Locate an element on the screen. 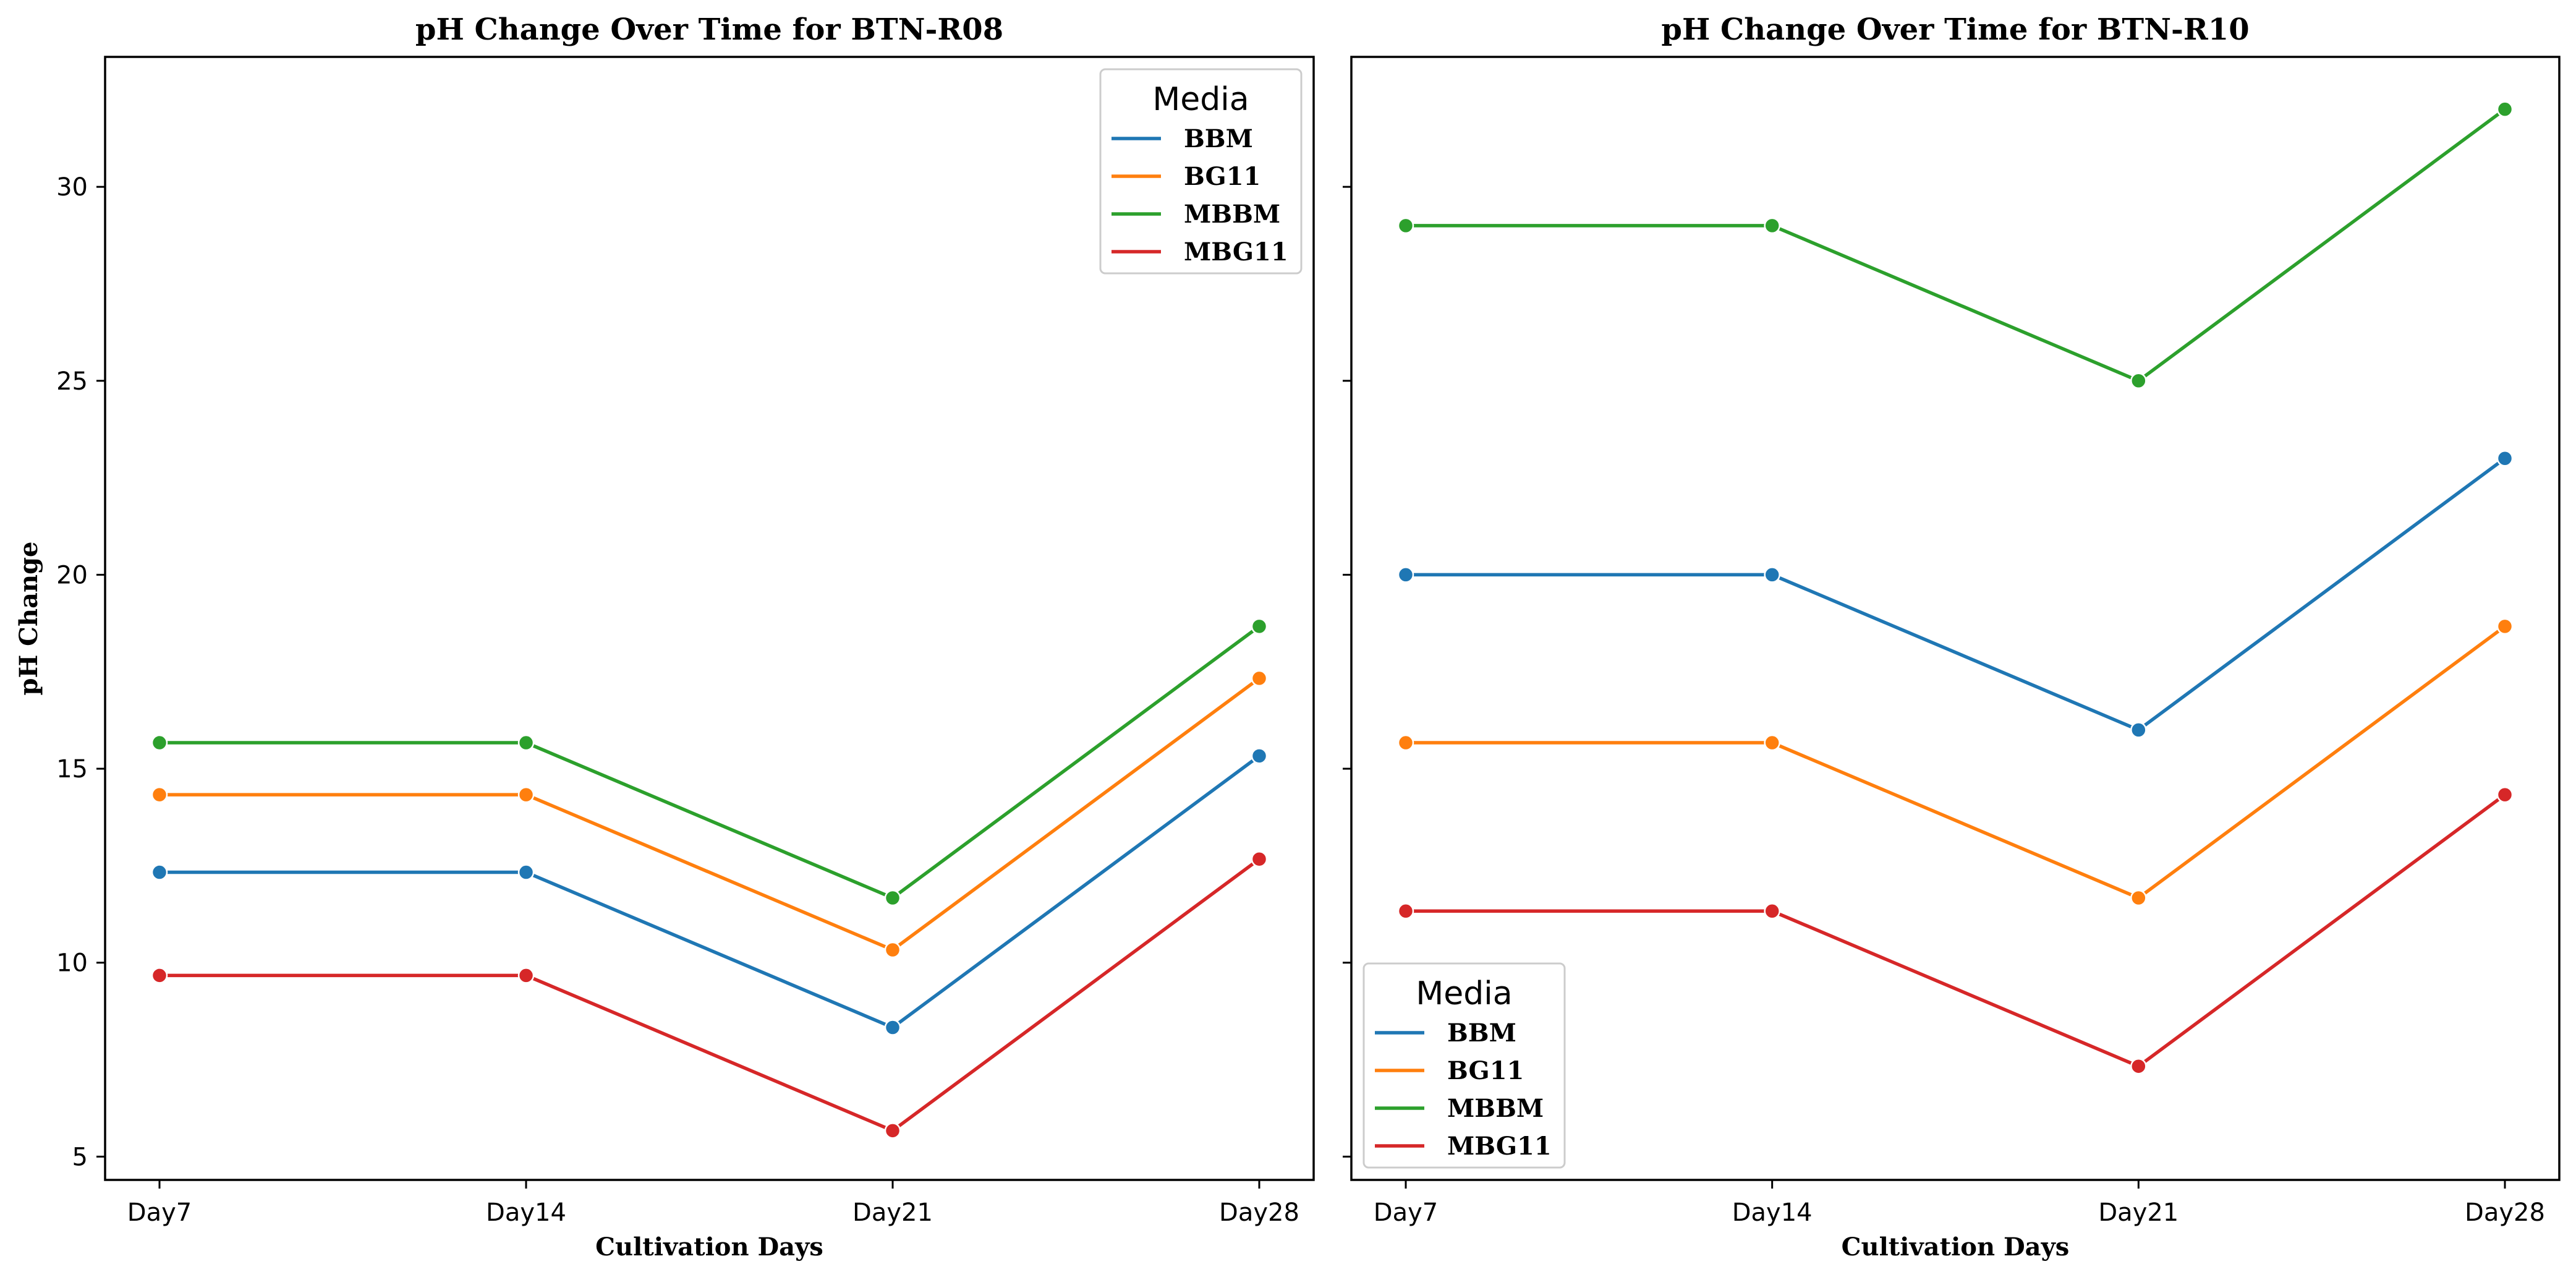 The width and height of the screenshot is (2576, 1277). y-tick-label: 20 is located at coordinates (72, 575).